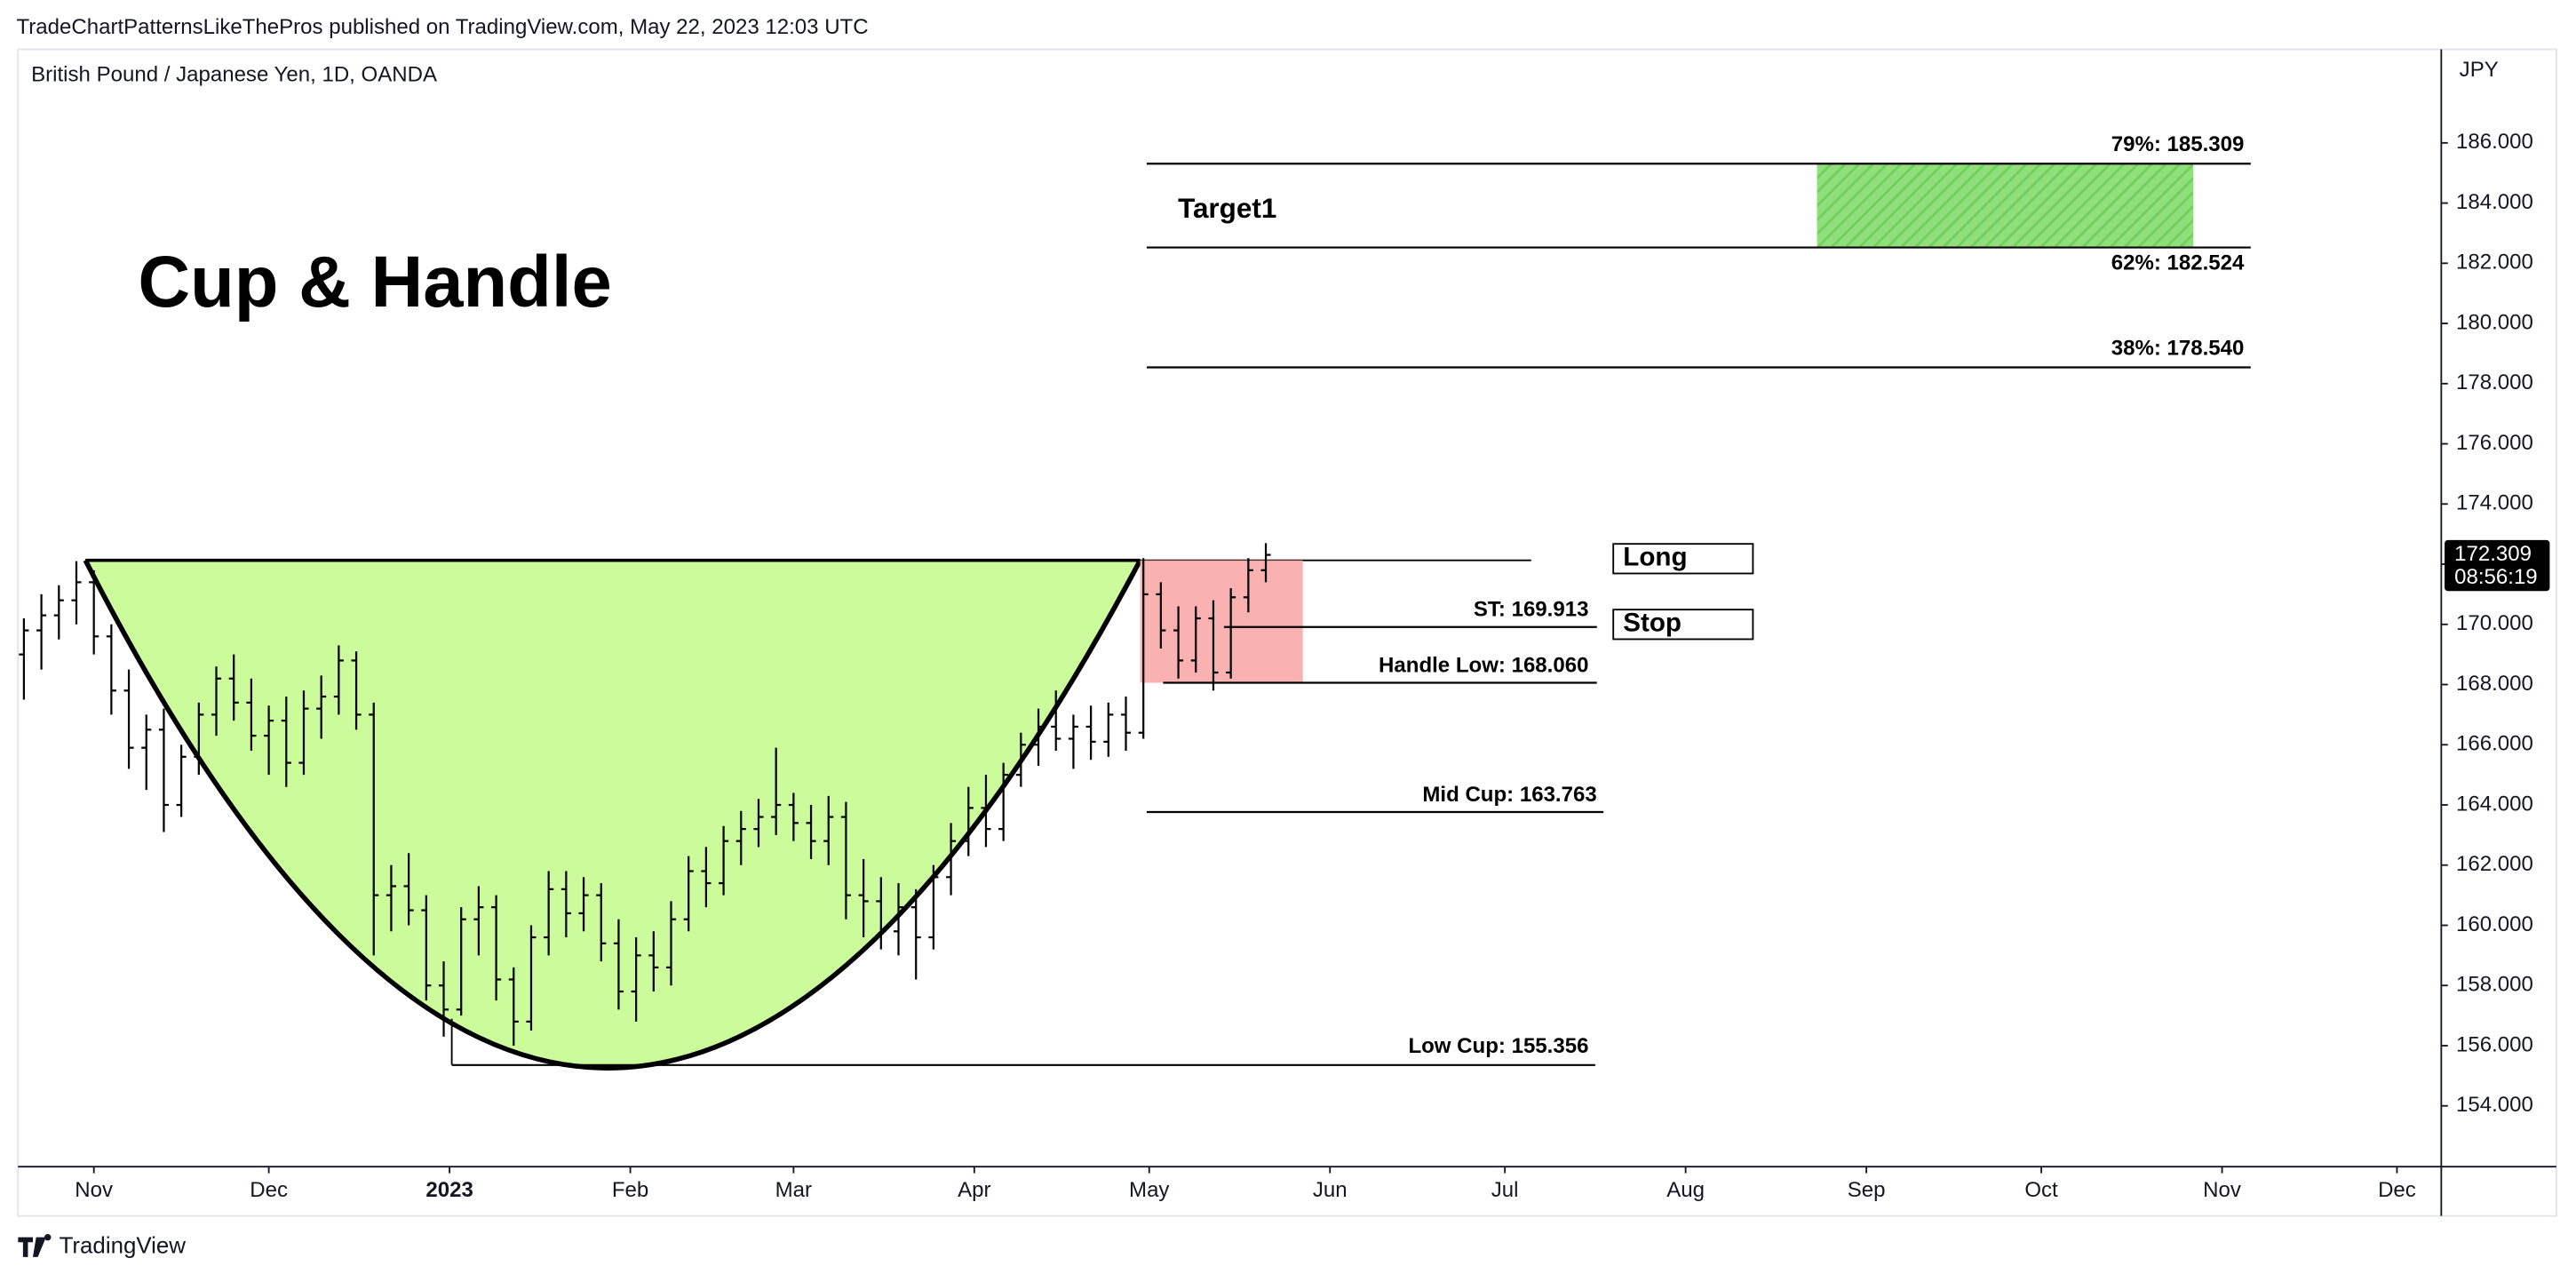  Describe the element at coordinates (1683, 559) in the screenshot. I see `long-box` at that location.